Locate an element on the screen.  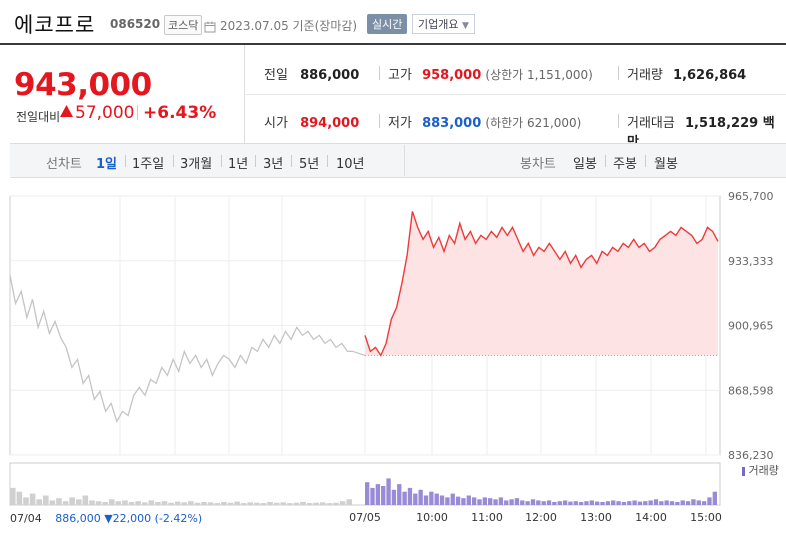
trade-value-label: 거래대금 is located at coordinates (651, 123).